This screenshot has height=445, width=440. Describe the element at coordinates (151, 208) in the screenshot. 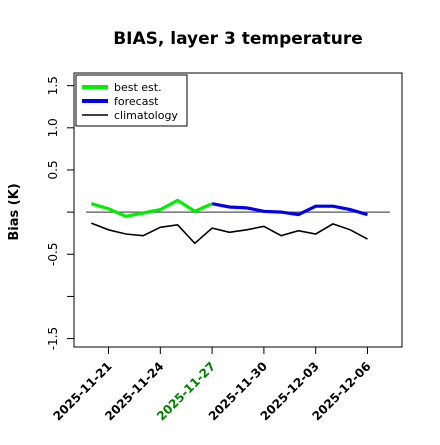

I see `series-line-best-est` at that location.